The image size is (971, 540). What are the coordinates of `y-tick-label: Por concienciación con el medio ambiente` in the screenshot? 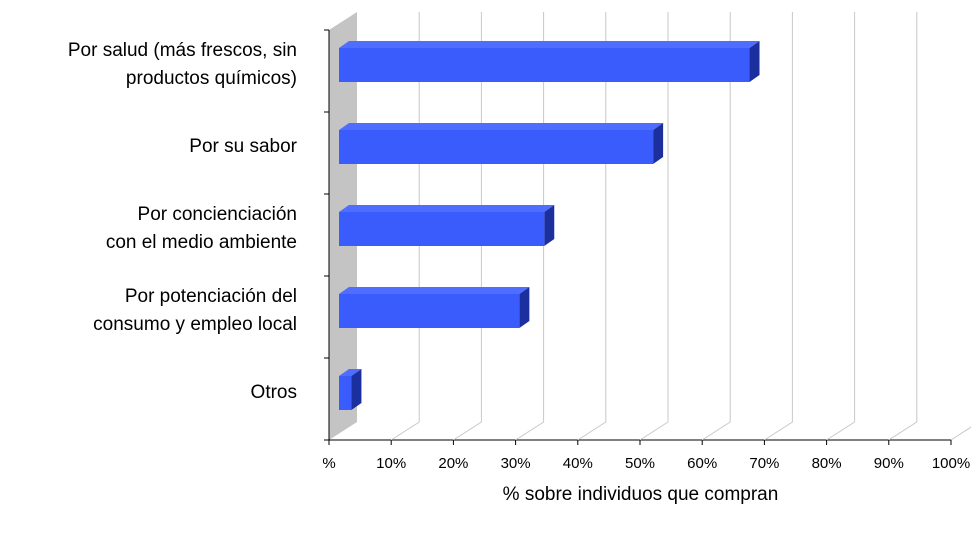 It's located at (201, 228).